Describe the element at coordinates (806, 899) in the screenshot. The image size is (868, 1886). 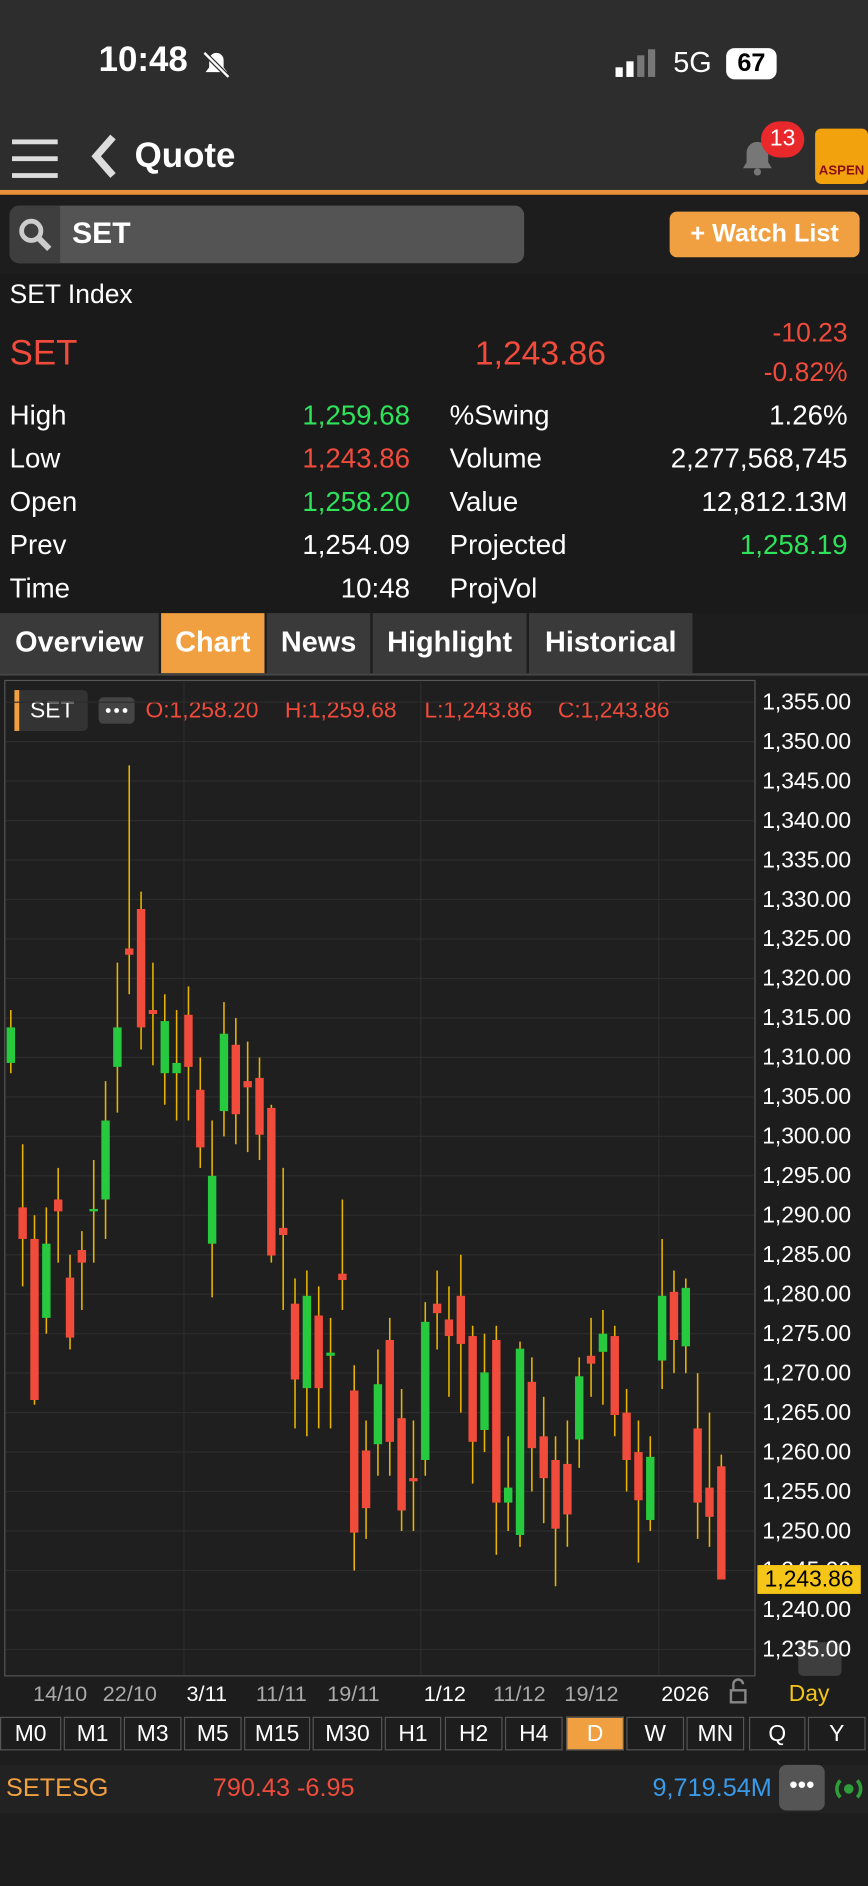
I see `y-tick-label: 1,330.00` at that location.